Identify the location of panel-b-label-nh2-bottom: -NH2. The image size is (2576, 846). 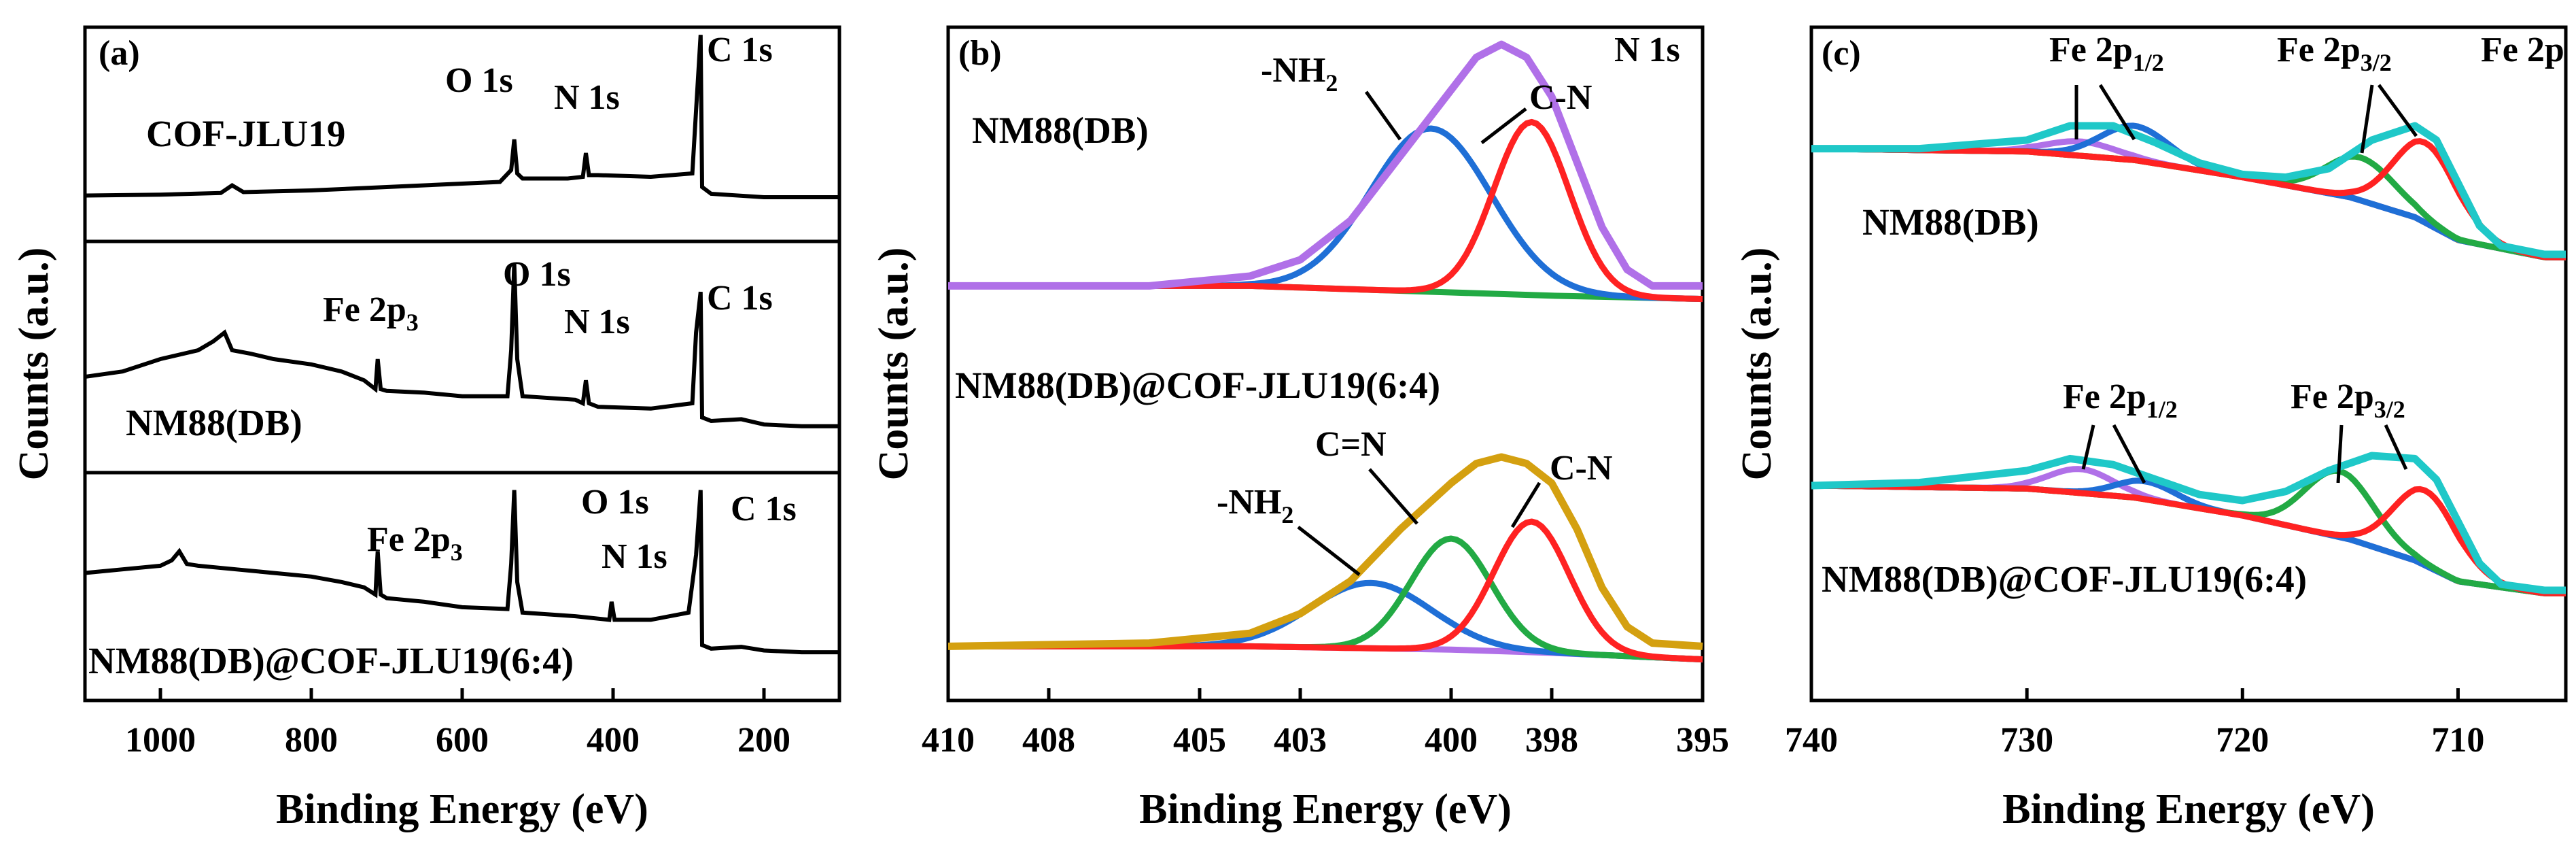
(1255, 505).